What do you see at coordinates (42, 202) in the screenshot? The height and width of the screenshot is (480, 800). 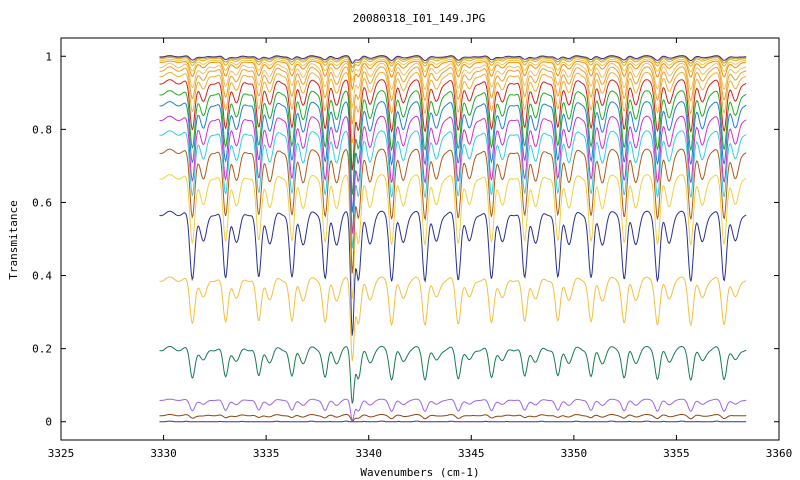 I see `y-tick-label: 0.6` at bounding box center [42, 202].